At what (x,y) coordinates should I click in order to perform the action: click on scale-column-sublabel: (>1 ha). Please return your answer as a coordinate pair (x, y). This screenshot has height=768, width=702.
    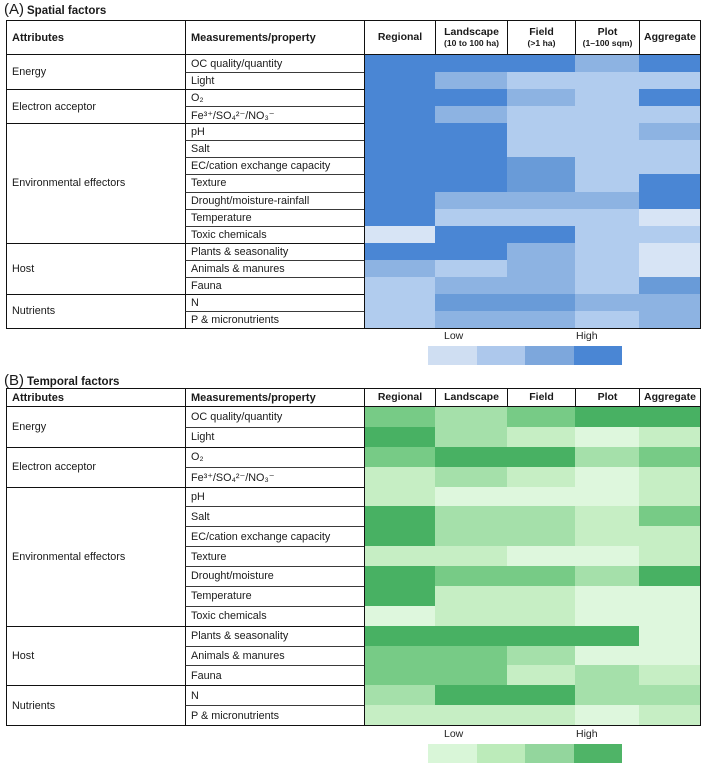
    Looking at the image, I should click on (541, 42).